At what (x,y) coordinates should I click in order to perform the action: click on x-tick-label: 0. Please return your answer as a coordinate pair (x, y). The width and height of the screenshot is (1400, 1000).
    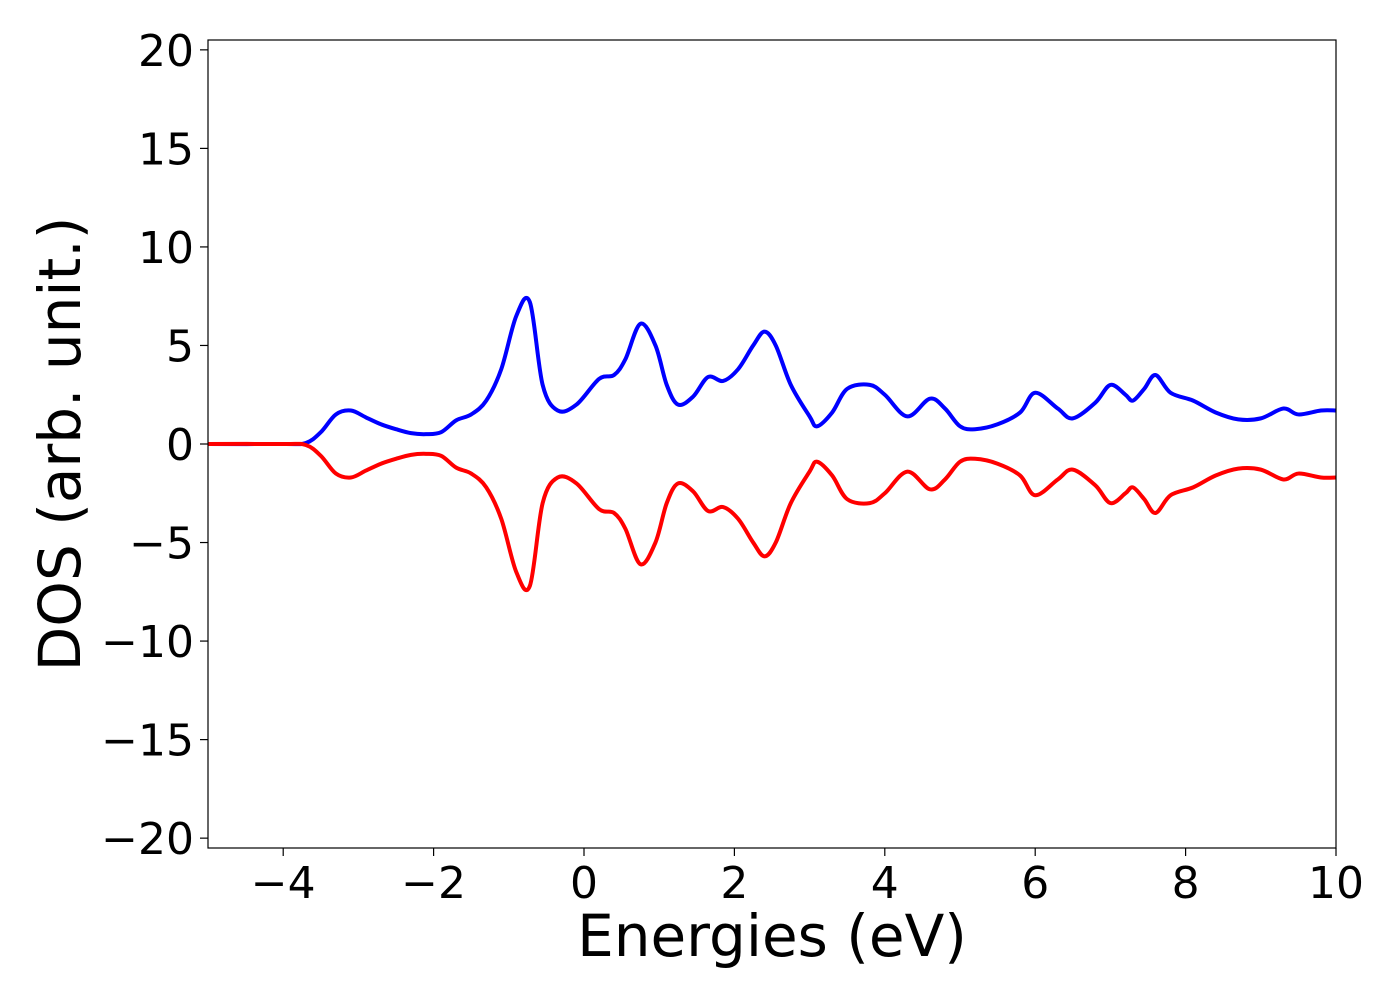
    Looking at the image, I should click on (584, 883).